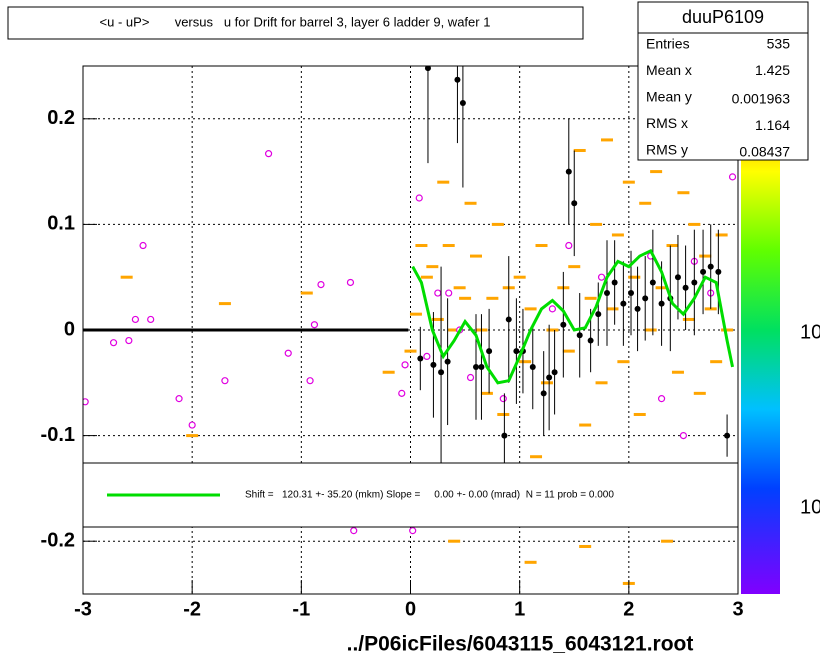  What do you see at coordinates (669, 70) in the screenshot?
I see `stats-label: Mean x` at bounding box center [669, 70].